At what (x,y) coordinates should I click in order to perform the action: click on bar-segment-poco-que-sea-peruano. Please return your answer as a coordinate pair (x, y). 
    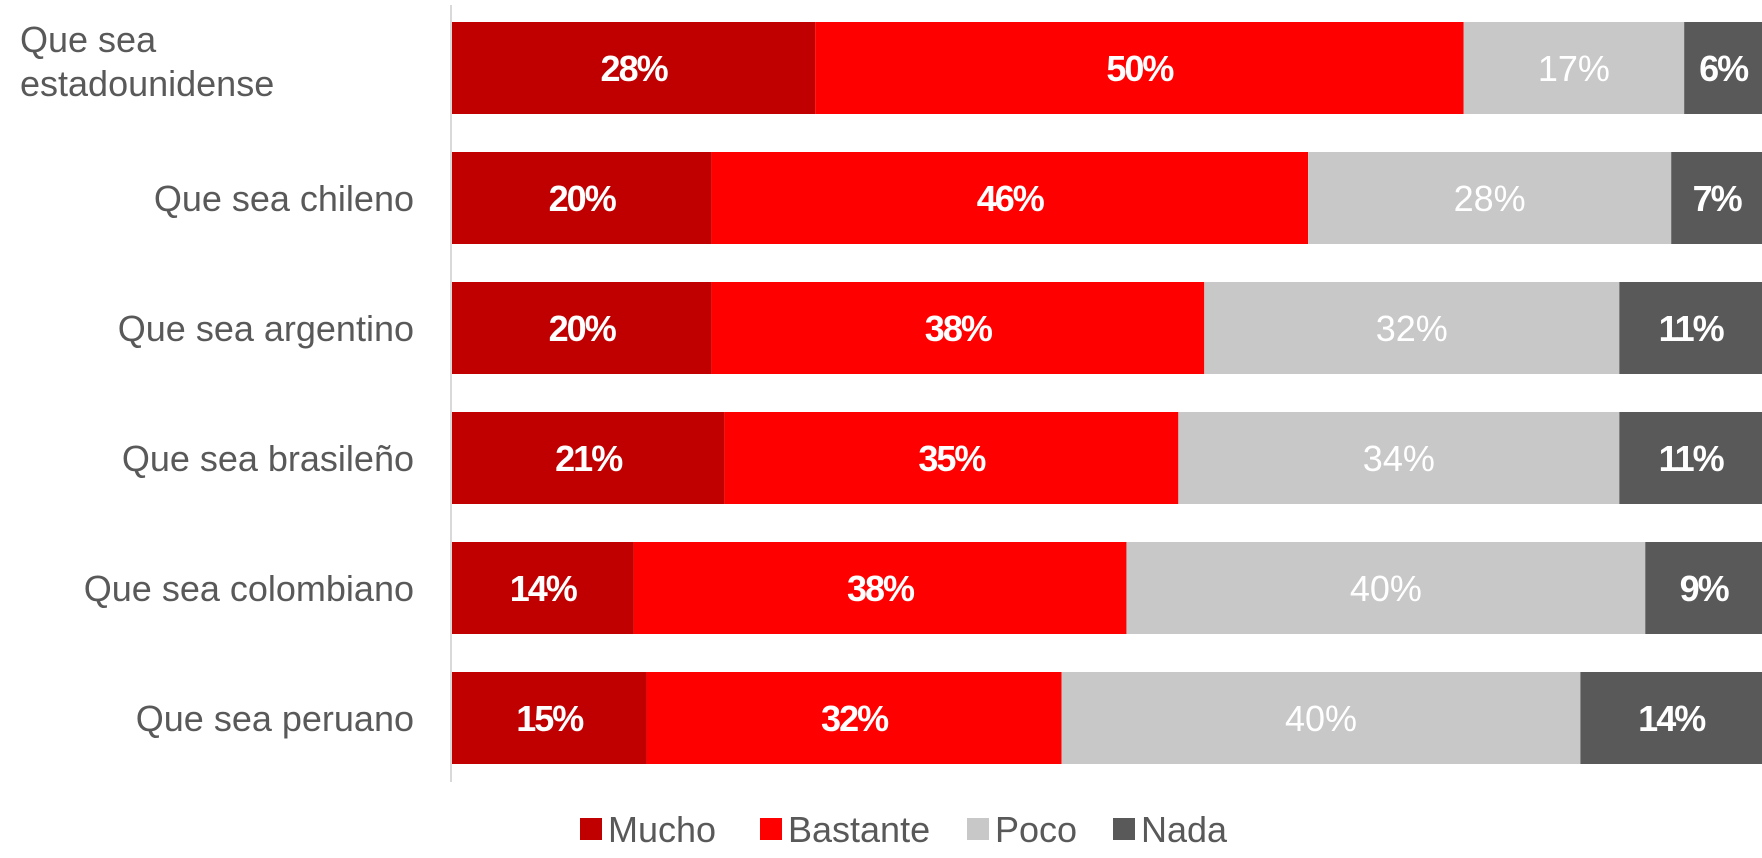
    Looking at the image, I should click on (1321, 718).